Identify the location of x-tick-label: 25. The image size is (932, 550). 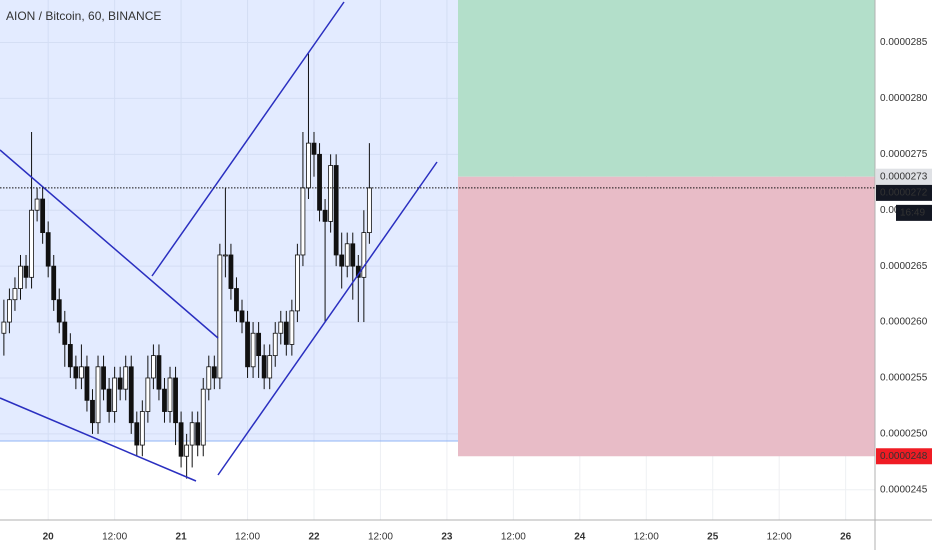
(713, 537).